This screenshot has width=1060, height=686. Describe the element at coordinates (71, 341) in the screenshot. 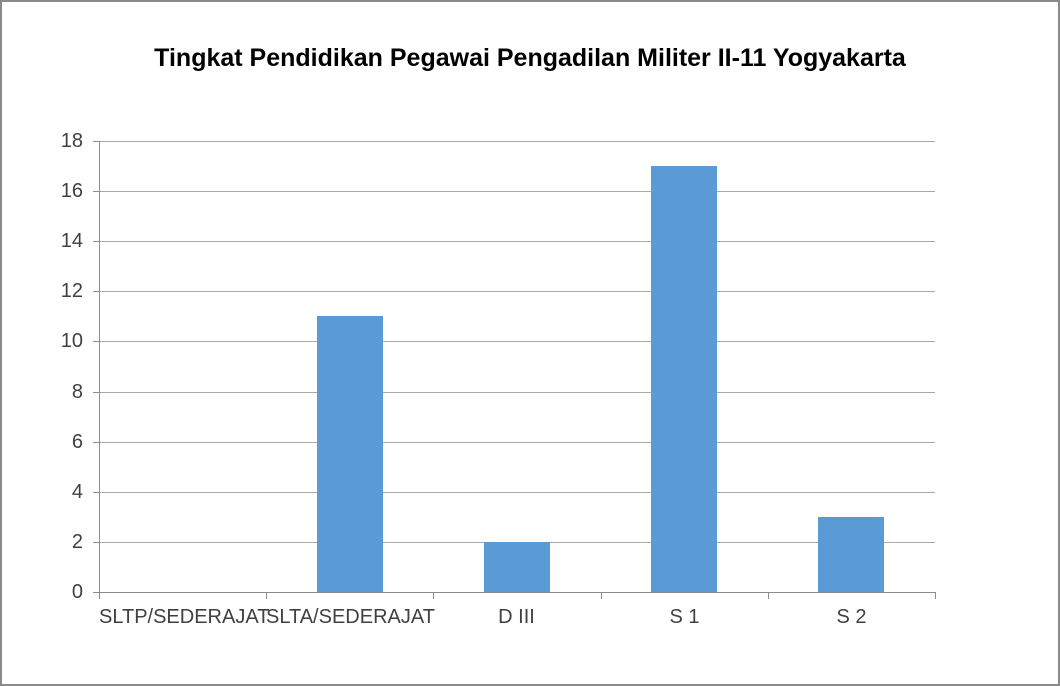

I see `y-tick-label: 10` at that location.